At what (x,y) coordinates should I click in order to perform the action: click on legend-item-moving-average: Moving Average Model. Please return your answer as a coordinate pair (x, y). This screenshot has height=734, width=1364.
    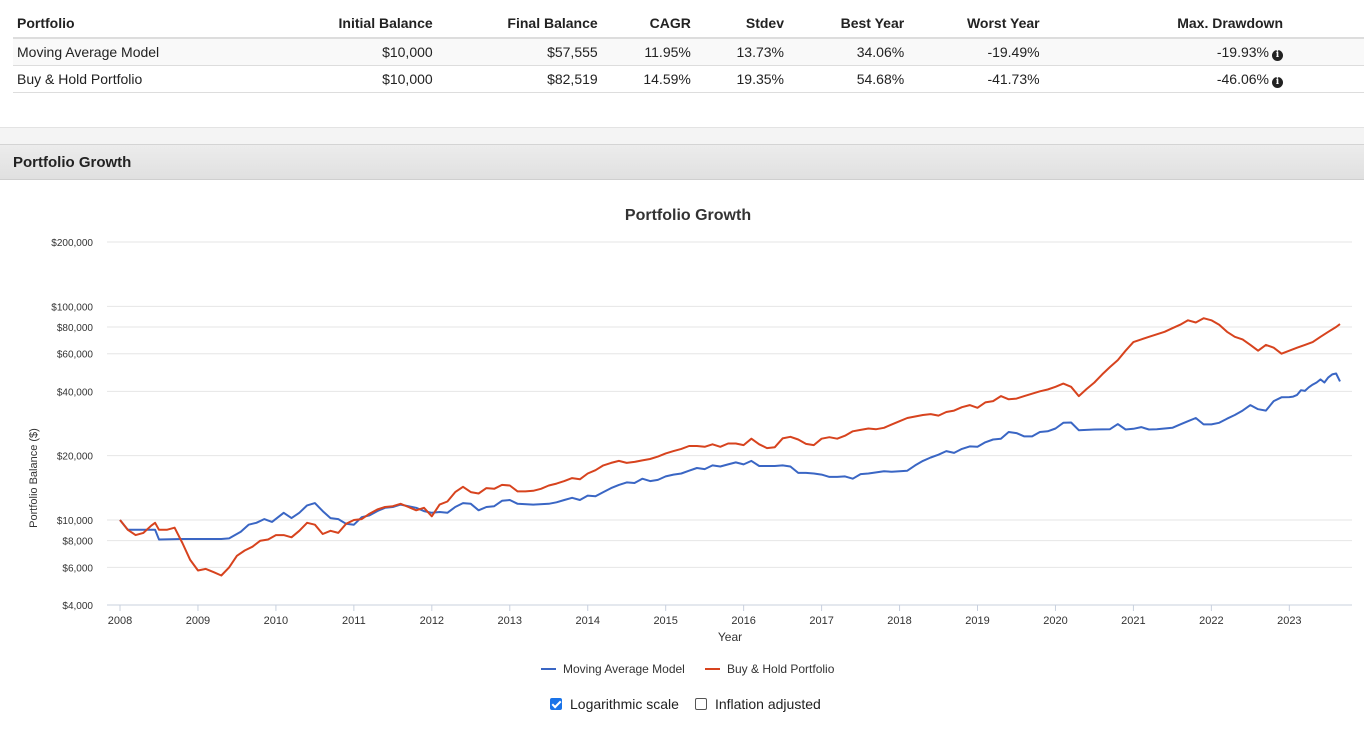
    Looking at the image, I should click on (613, 669).